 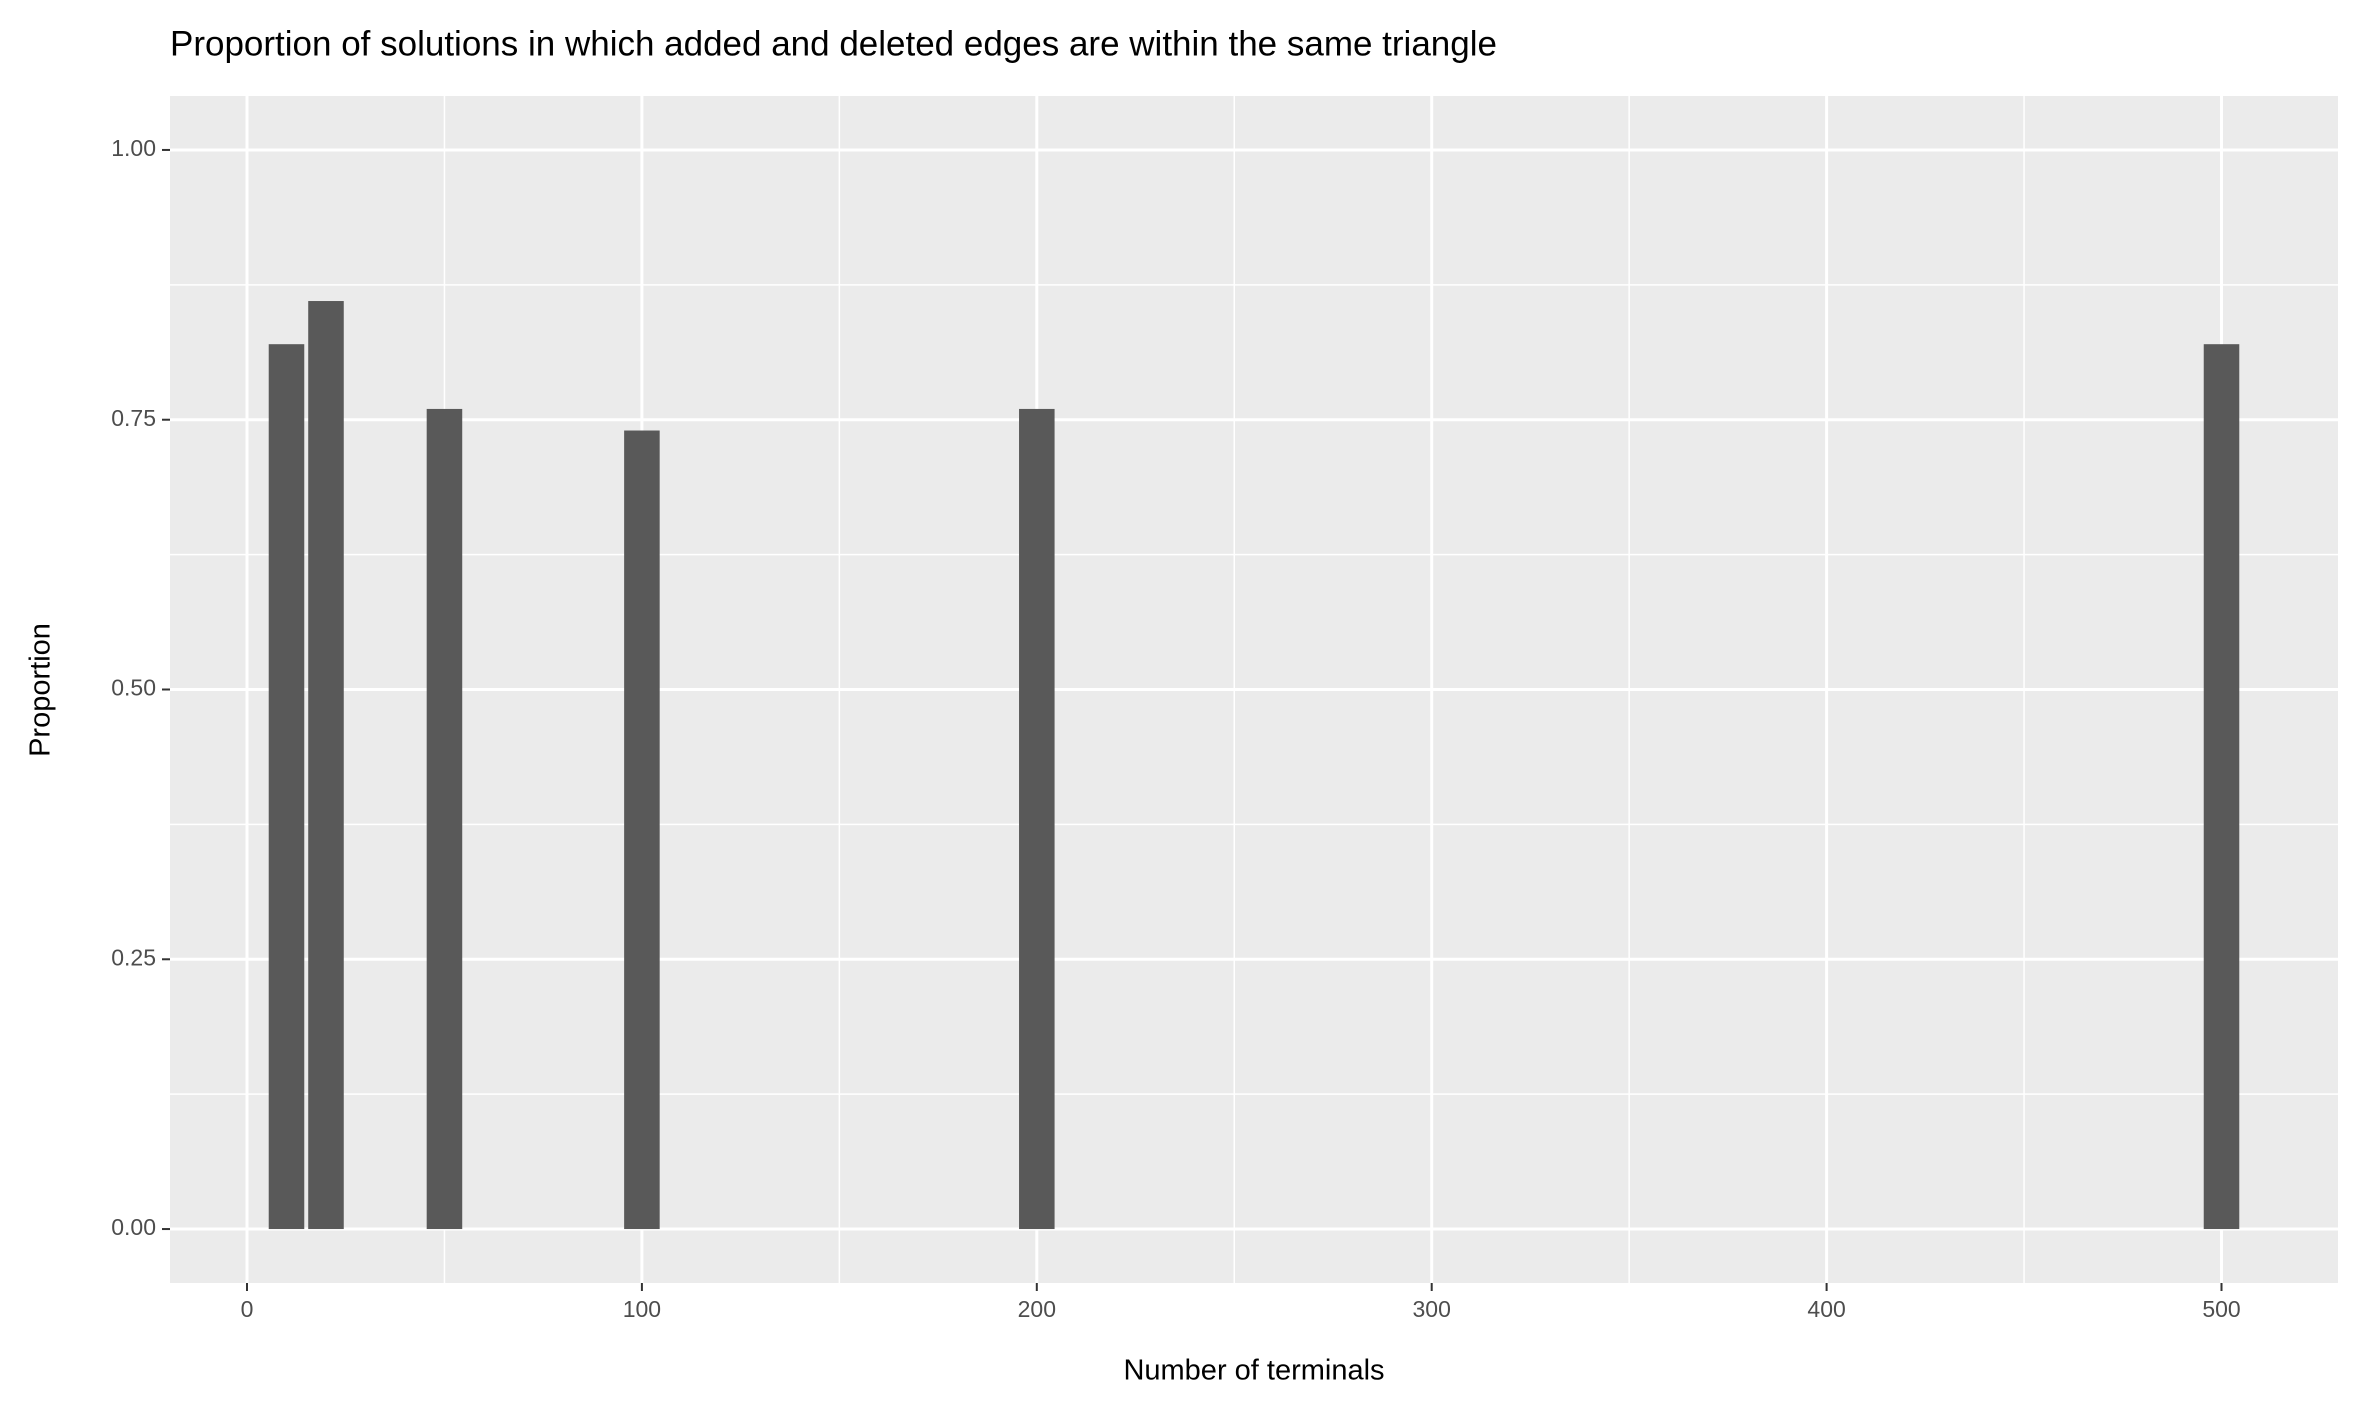 I want to click on x-tick-label: 300, so click(x=1432, y=1309).